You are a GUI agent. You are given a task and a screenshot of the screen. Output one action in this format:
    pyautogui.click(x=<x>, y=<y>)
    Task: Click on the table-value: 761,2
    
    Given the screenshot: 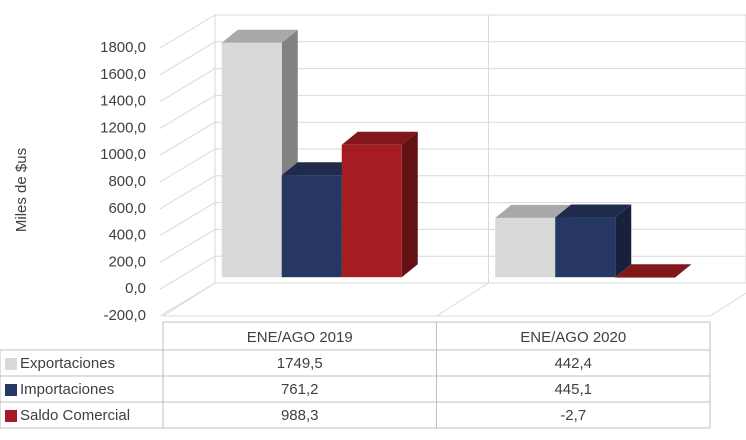 What is the action you would take?
    pyautogui.click(x=300, y=389)
    